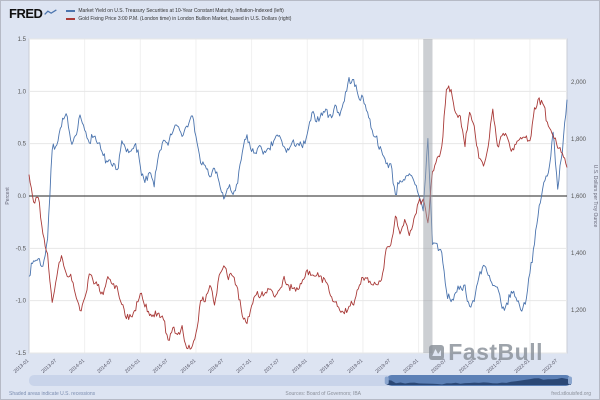  I want to click on svg-text: 1,600, so click(579, 197).